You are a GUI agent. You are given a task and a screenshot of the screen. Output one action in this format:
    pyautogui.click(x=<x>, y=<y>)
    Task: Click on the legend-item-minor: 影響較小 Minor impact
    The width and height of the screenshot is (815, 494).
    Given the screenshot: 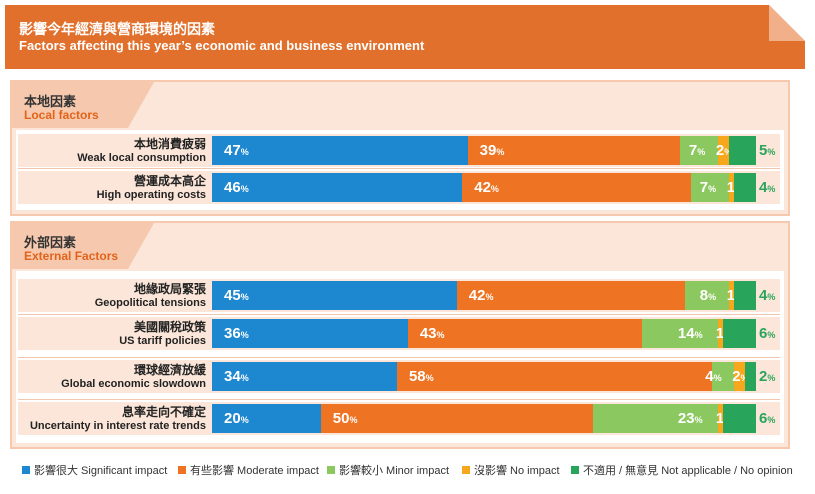 What is the action you would take?
    pyautogui.click(x=388, y=471)
    